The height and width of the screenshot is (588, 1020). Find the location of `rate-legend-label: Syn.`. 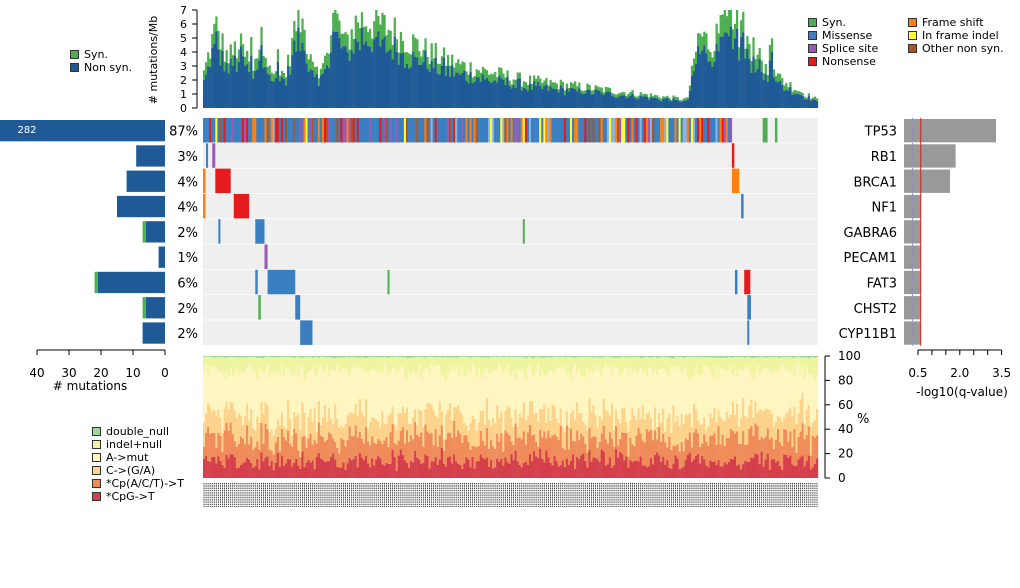

rate-legend-label: Syn. is located at coordinates (96, 54).